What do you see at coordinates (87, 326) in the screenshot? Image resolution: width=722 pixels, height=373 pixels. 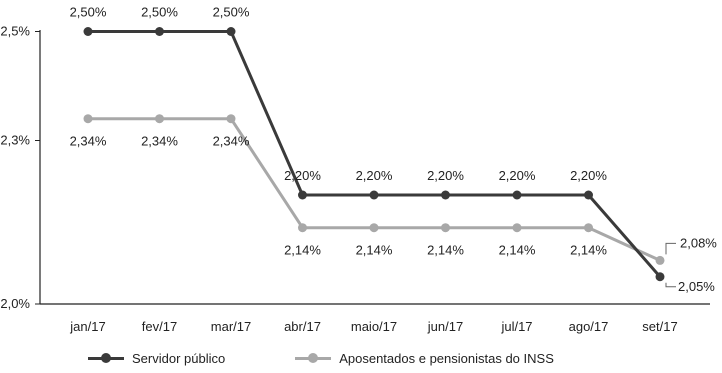 I see `x-tick-label: jan/17` at bounding box center [87, 326].